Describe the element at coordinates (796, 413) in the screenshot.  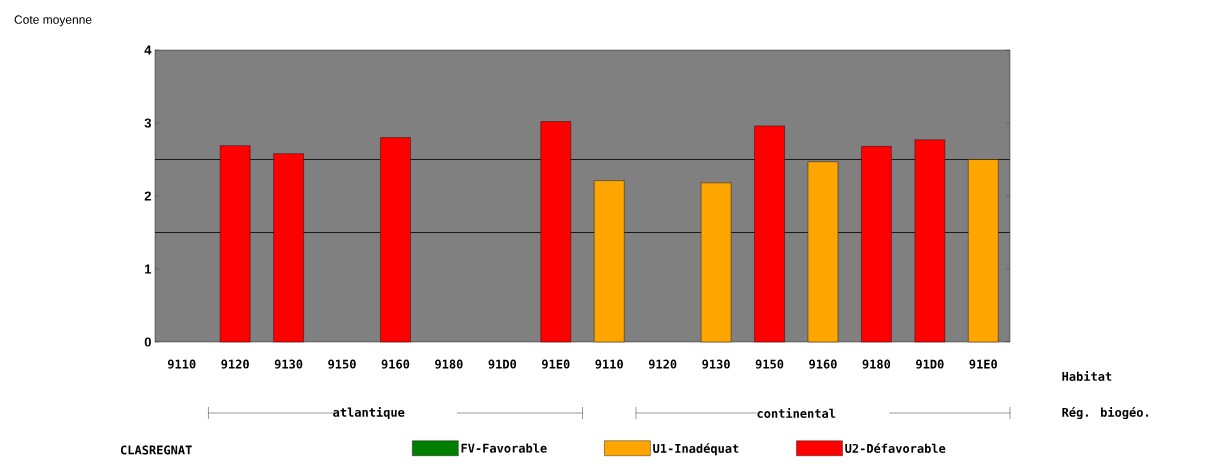
I see `text: continental` at that location.